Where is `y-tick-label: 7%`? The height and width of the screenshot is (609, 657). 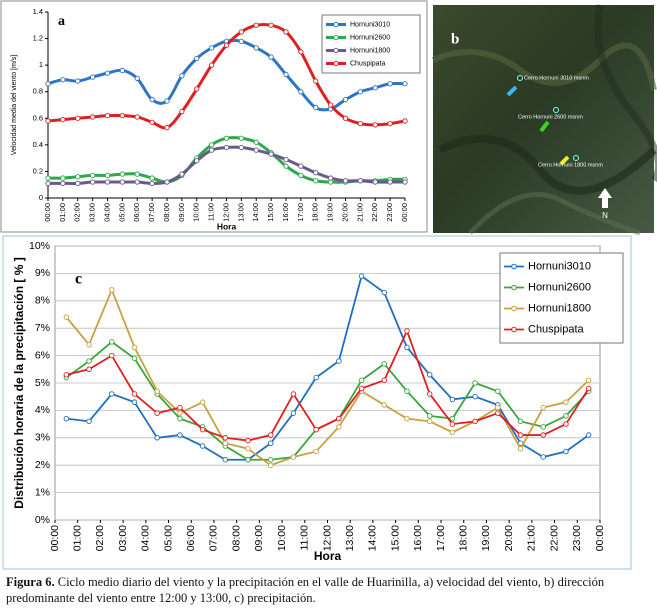 y-tick-label: 7% is located at coordinates (42, 328).